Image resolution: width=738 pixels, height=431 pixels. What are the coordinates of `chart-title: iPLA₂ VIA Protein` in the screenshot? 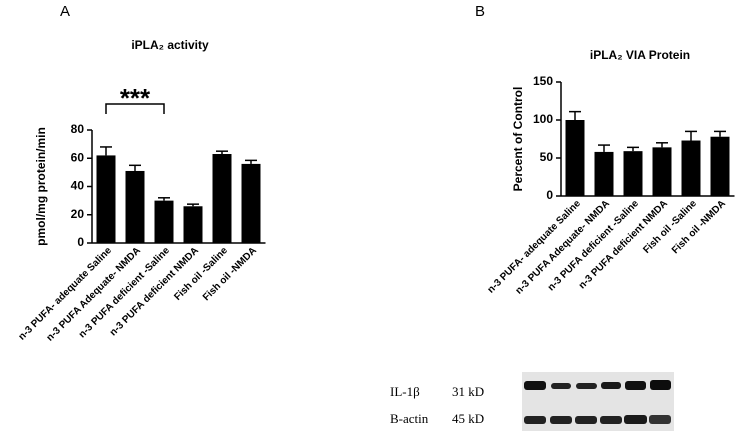 It's located at (640, 55).